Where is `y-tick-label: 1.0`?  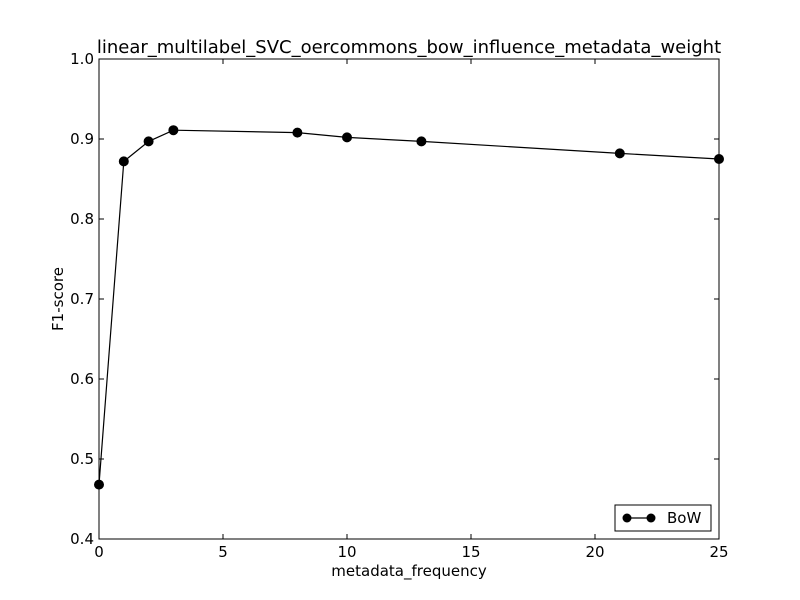 y-tick-label: 1.0 is located at coordinates (82, 59).